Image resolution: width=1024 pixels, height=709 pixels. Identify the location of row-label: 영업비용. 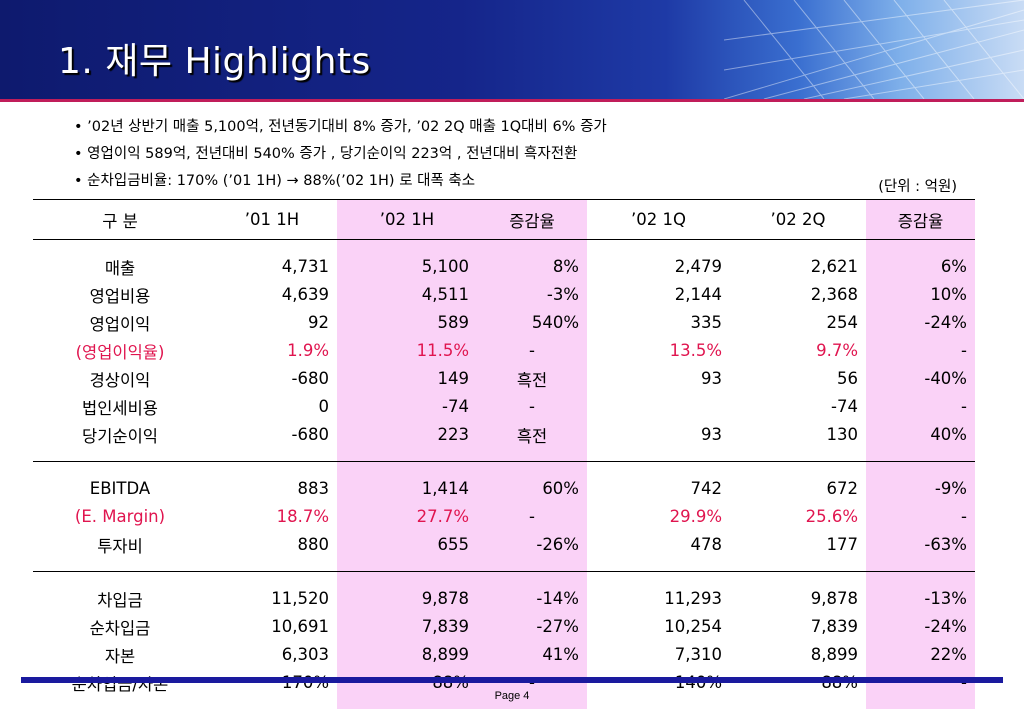
(120, 296).